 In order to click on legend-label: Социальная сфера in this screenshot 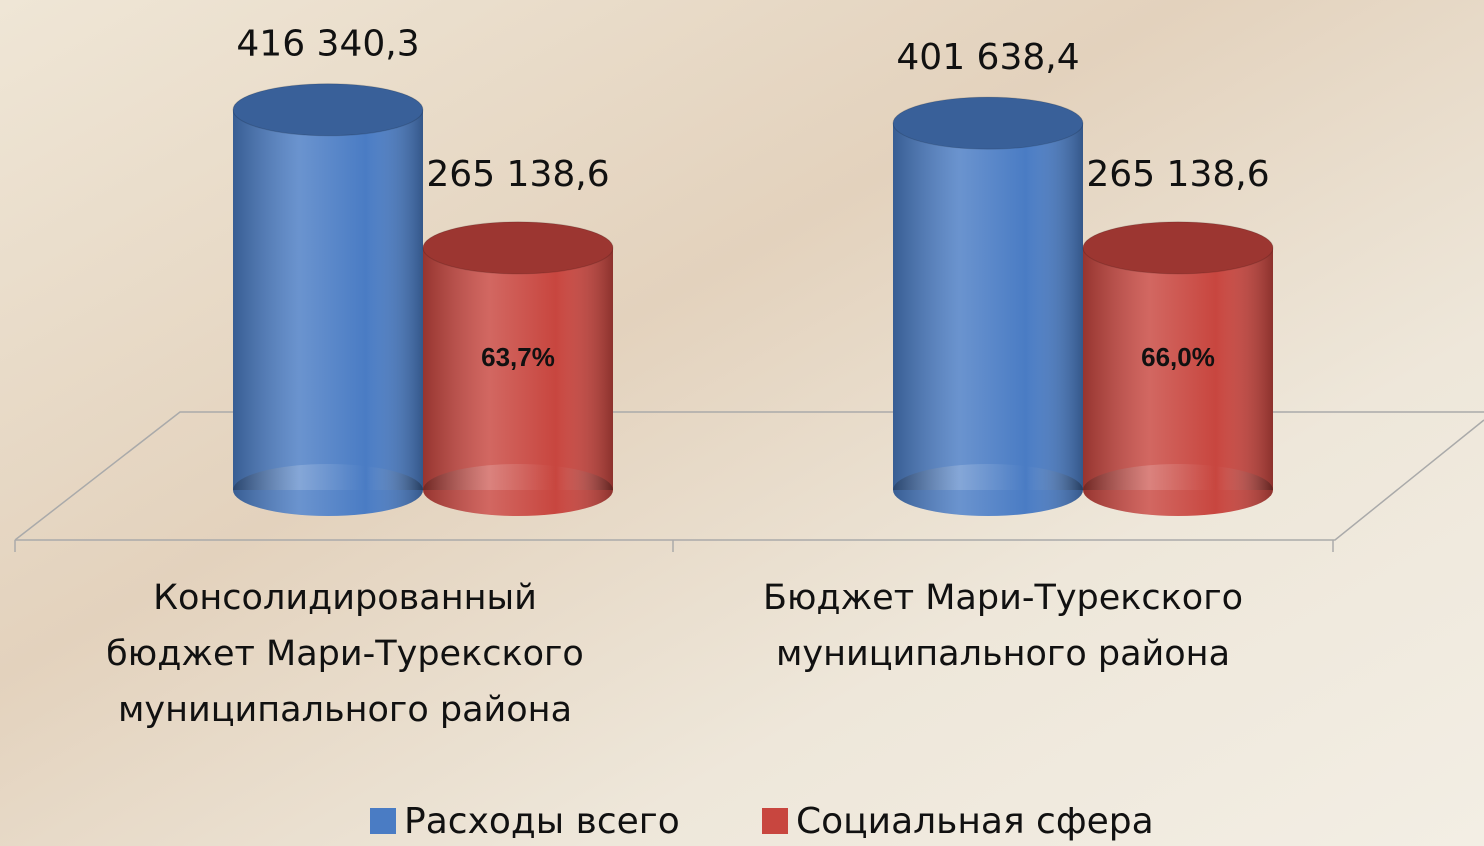, I will do `click(975, 821)`.